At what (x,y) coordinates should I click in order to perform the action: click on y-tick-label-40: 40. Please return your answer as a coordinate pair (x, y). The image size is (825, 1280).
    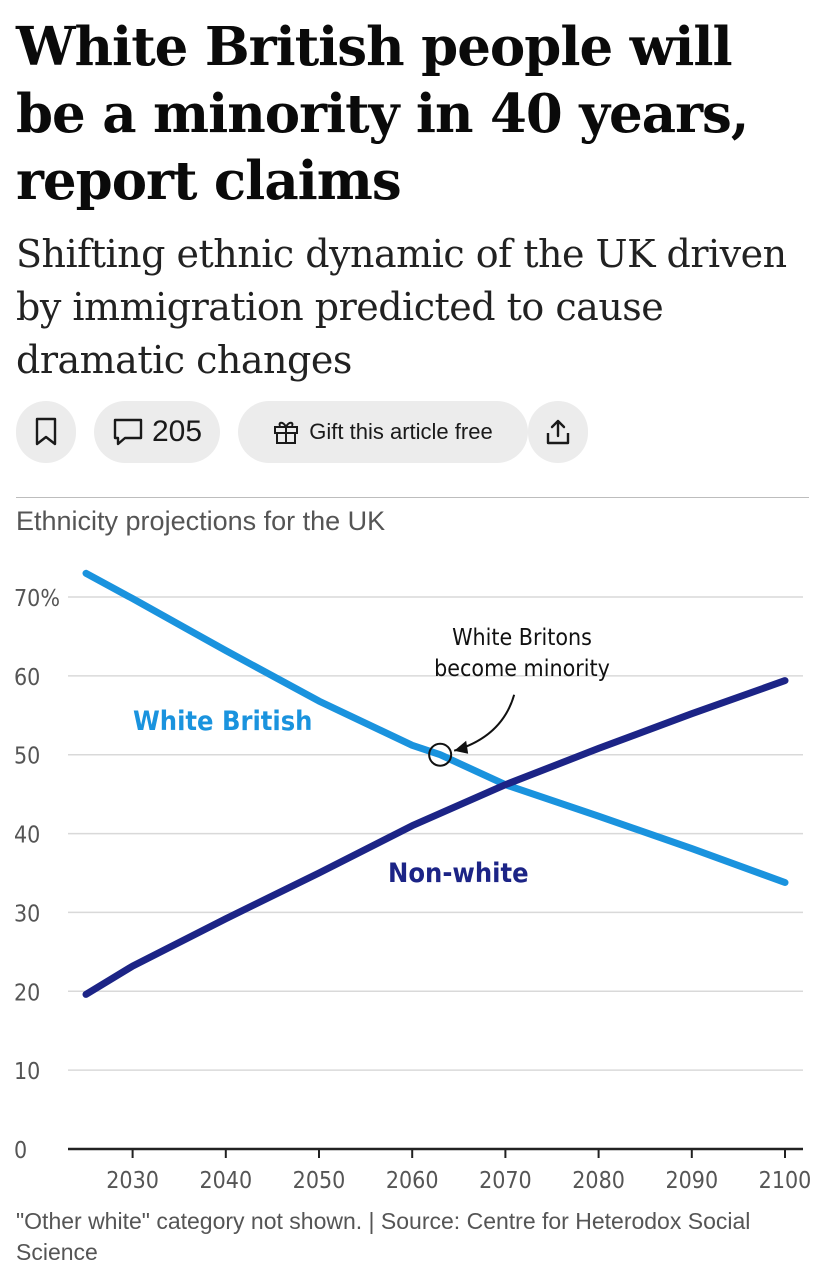
    Looking at the image, I should click on (27, 836).